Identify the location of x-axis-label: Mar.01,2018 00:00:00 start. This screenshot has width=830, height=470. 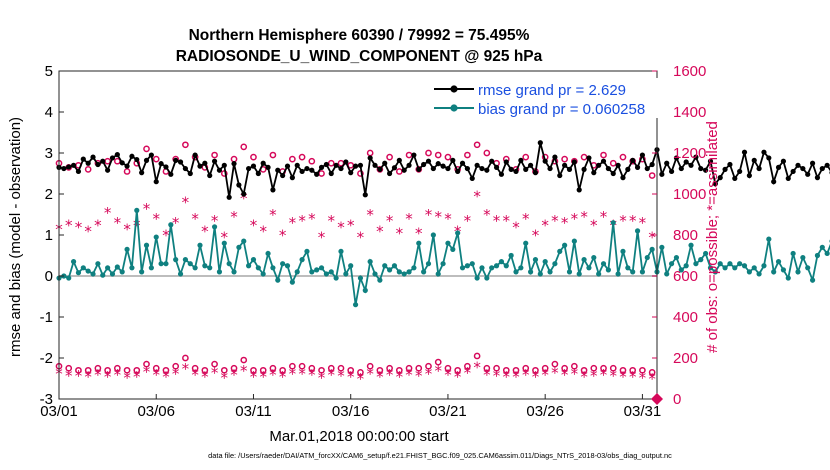
(359, 436).